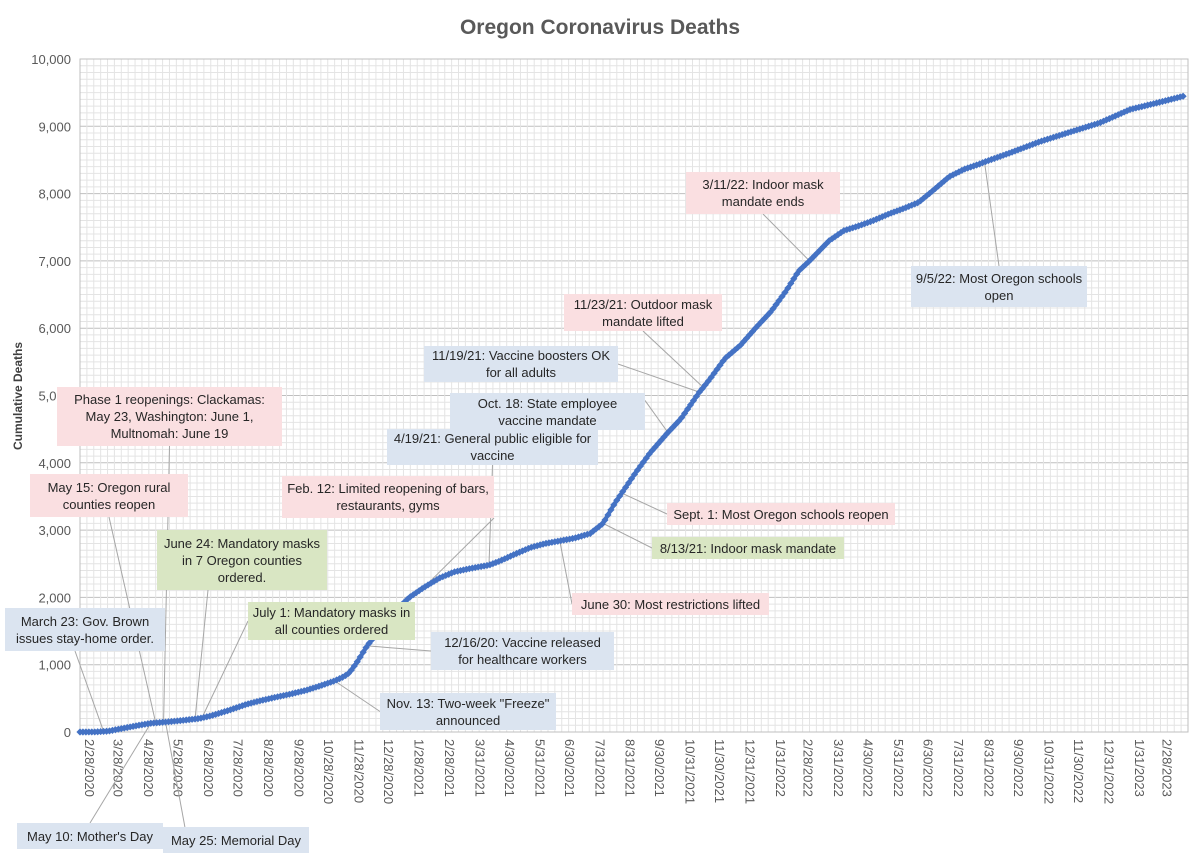  What do you see at coordinates (237, 768) in the screenshot?
I see `x-tick-label: 7/28/2020` at bounding box center [237, 768].